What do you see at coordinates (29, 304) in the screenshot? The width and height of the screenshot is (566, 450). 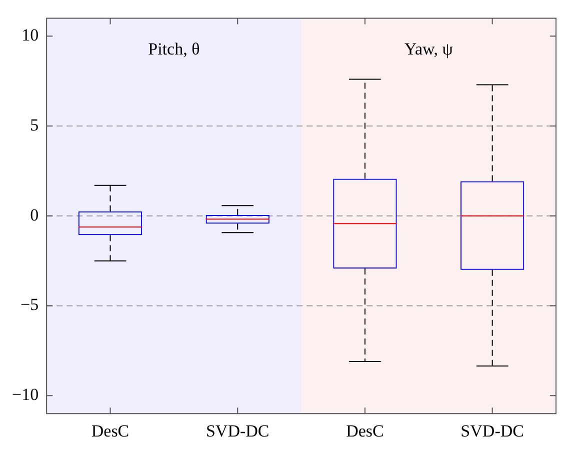 I see `y-tick-label: −5` at bounding box center [29, 304].